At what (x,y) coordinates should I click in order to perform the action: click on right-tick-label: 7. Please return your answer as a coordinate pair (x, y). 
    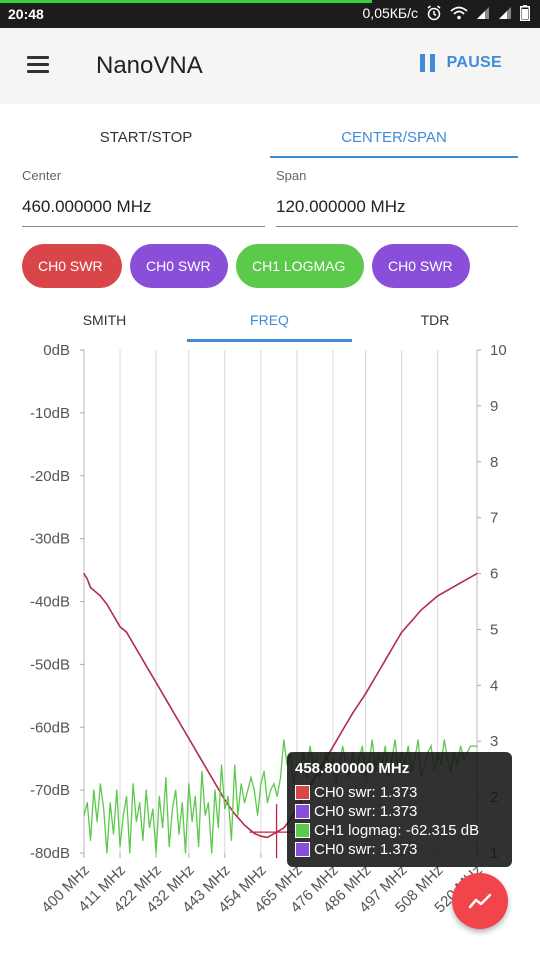
    Looking at the image, I should click on (494, 518).